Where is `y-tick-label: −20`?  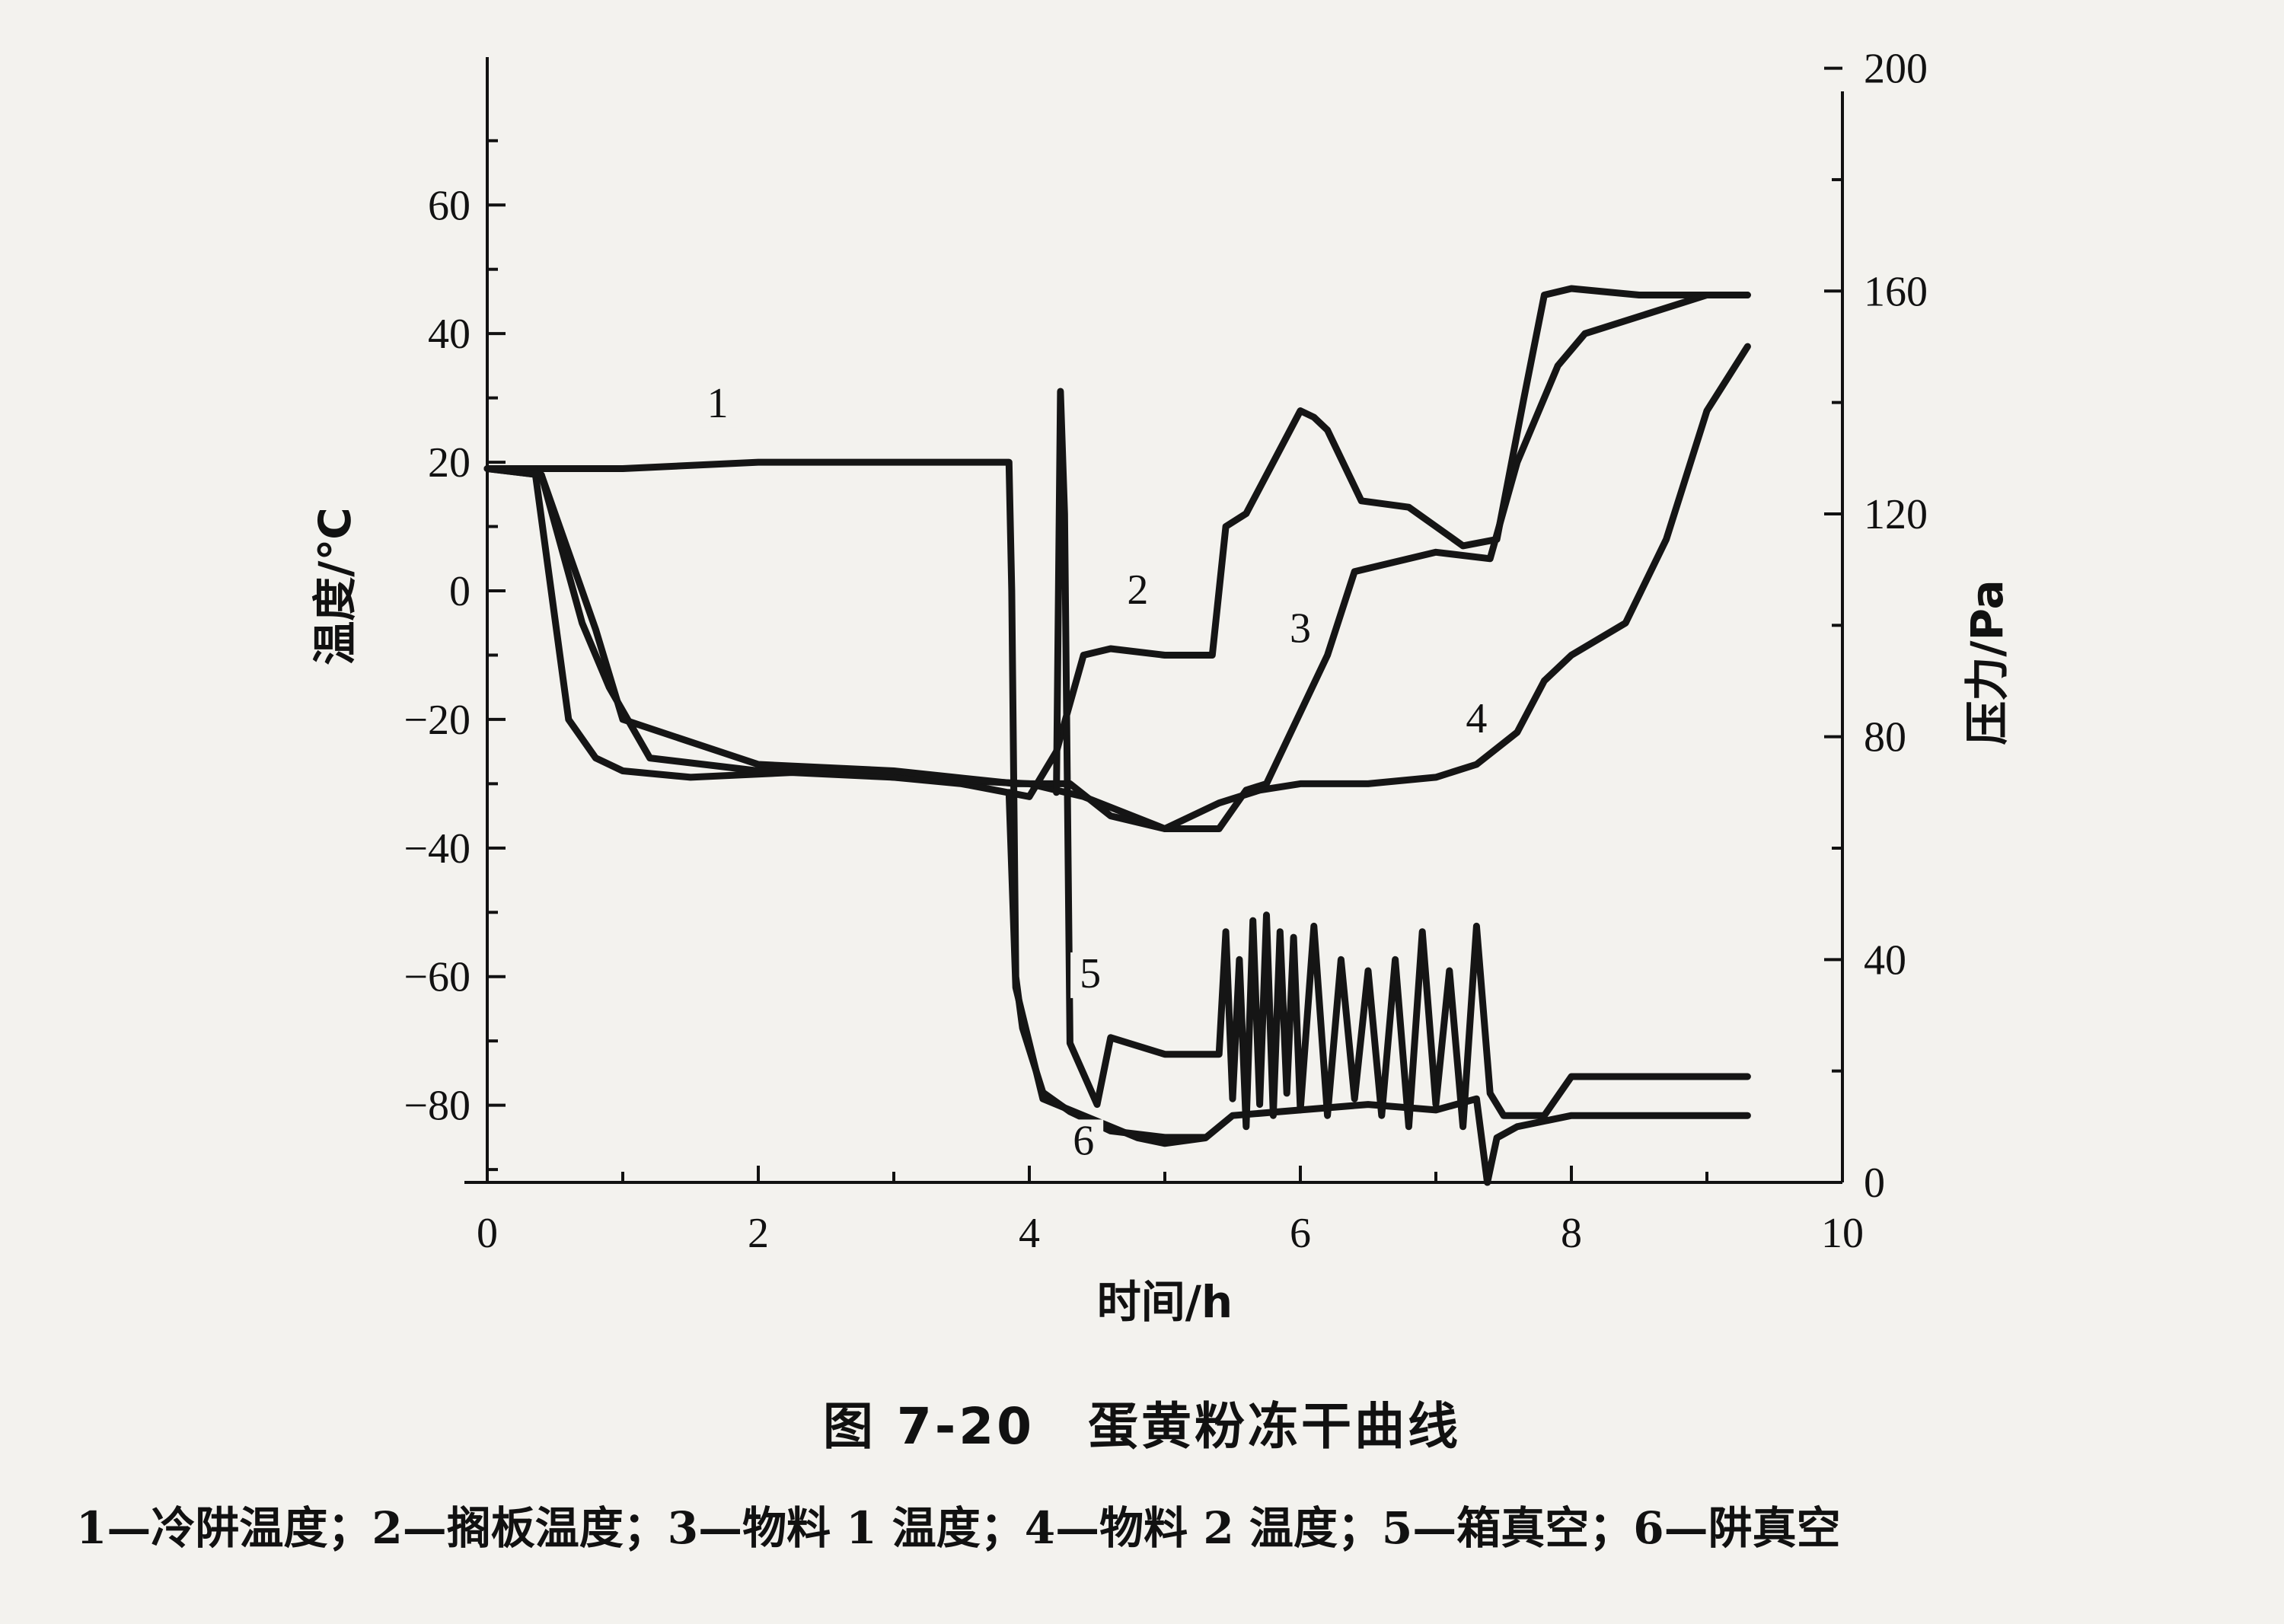 y-tick-label: −20 is located at coordinates (437, 720).